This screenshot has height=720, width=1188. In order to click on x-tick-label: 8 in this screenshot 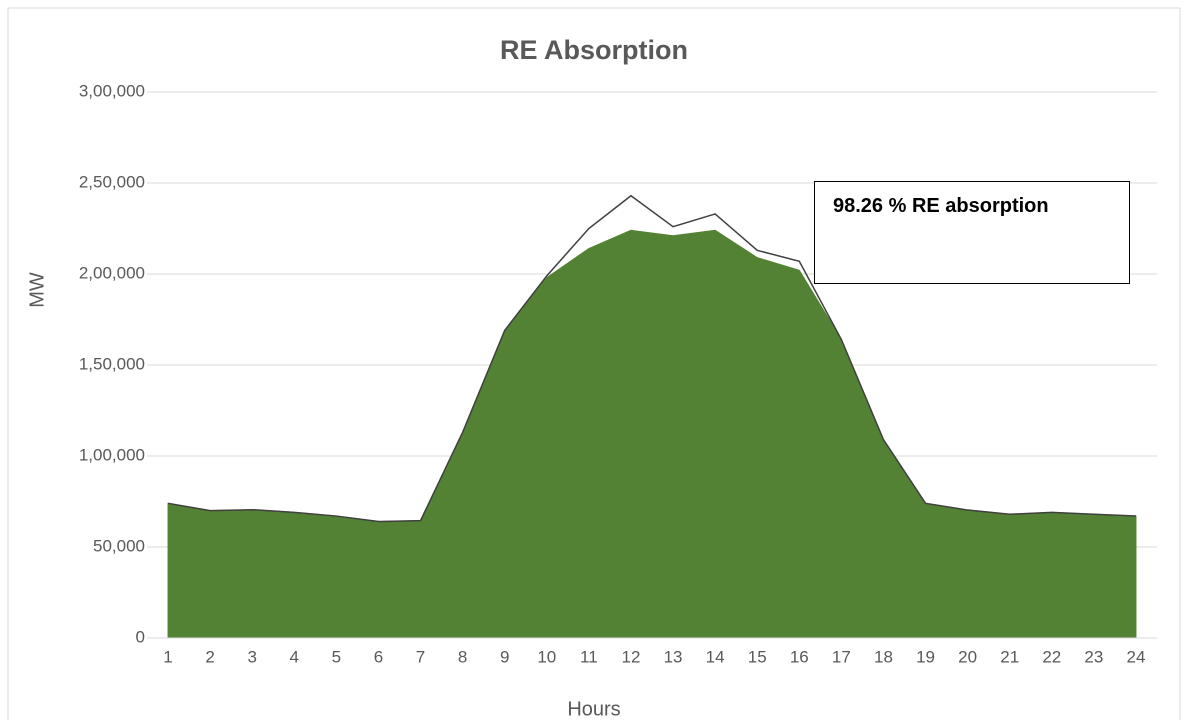, I will do `click(462, 656)`.